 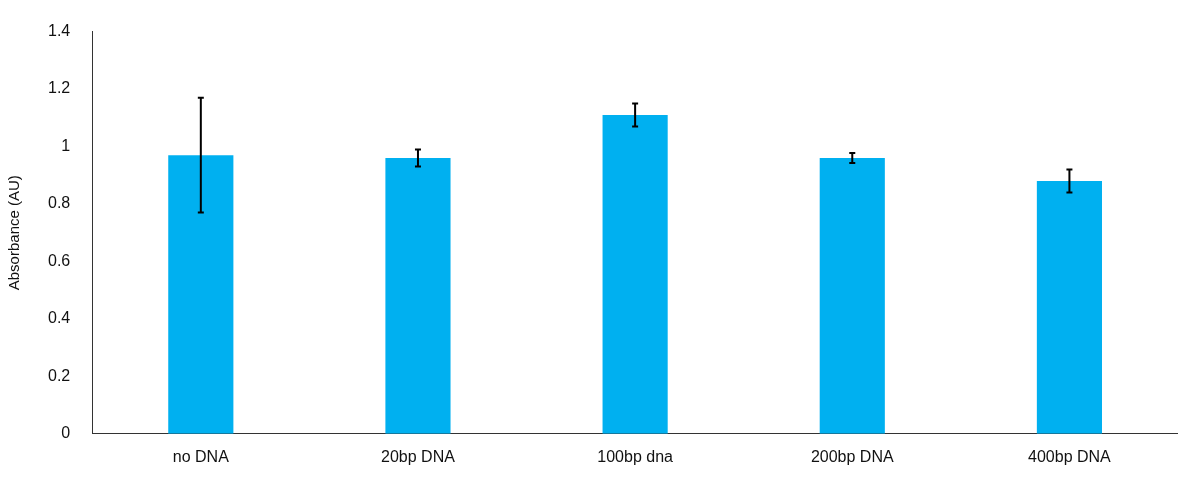 I want to click on y-tick-label: 1.2, so click(x=59, y=88).